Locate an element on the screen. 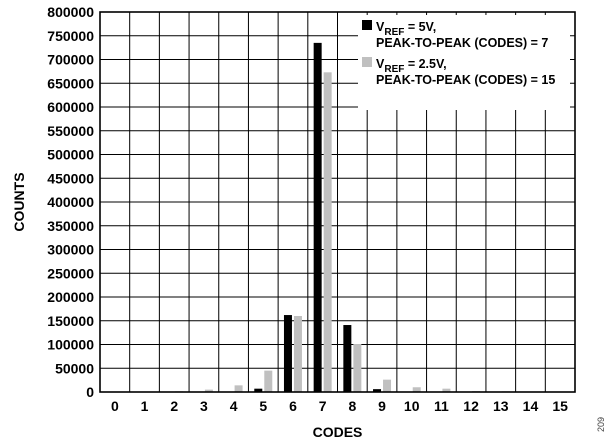 The width and height of the screenshot is (614, 442). x-tick-label: 8 is located at coordinates (352, 406).